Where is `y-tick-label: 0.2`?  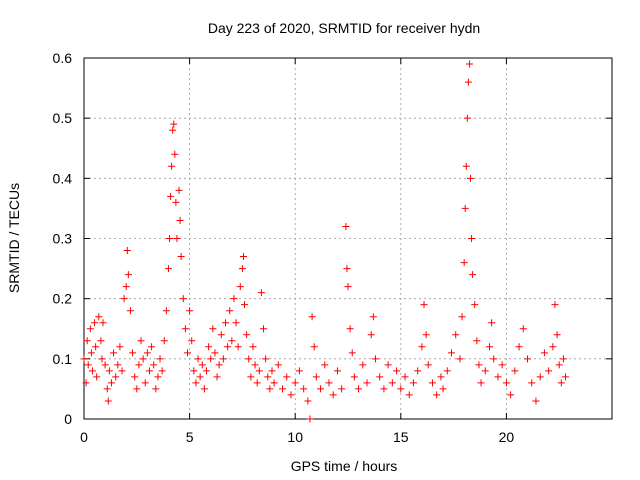
y-tick-label: 0.2 is located at coordinates (63, 299).